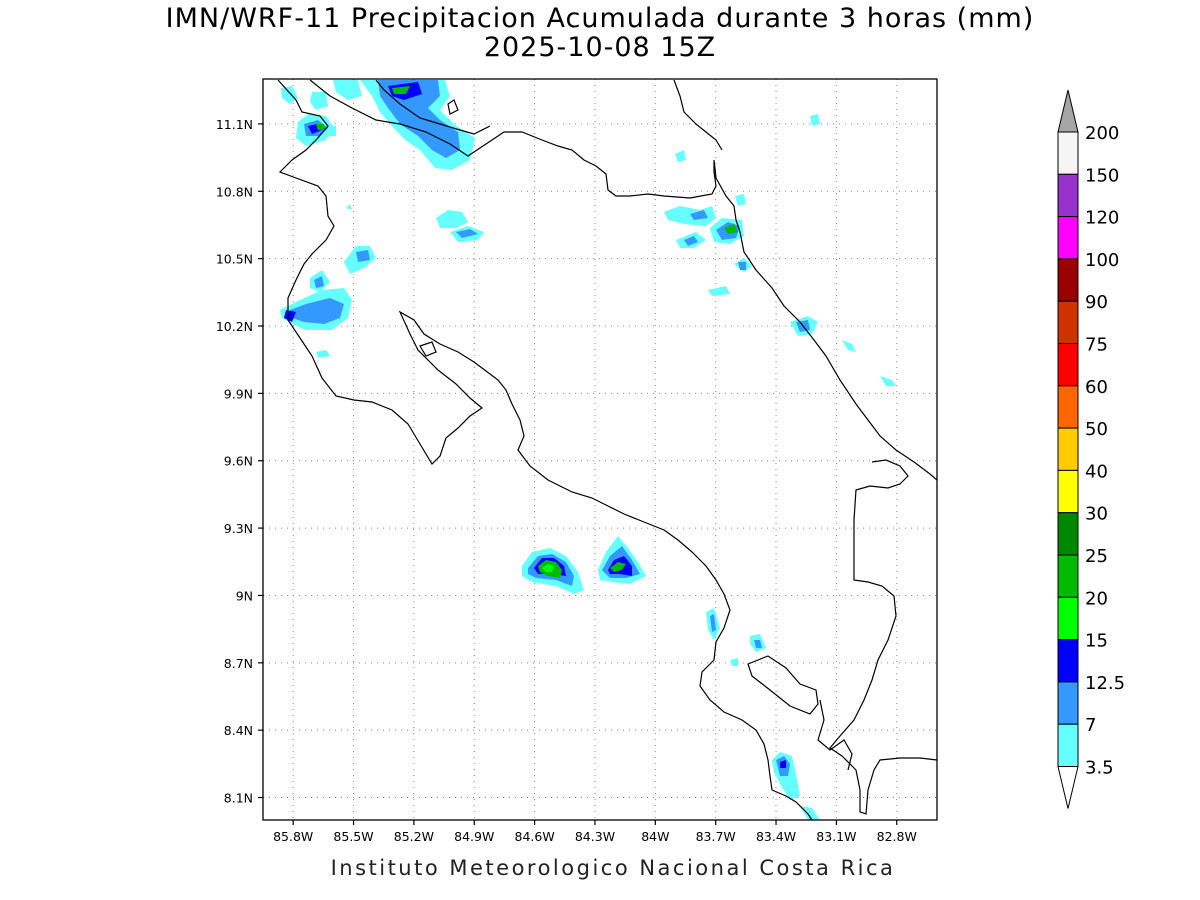  Describe the element at coordinates (1105, 683) in the screenshot. I see `legend-value: 12.5` at that location.